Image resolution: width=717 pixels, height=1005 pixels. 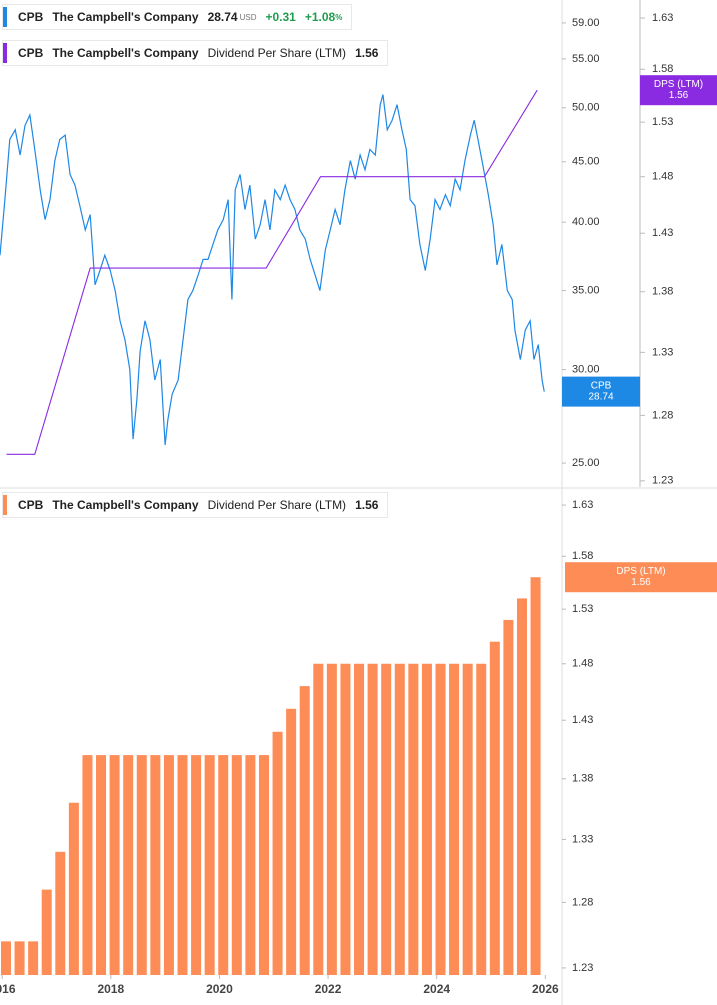 I want to click on x-tick-label: 2018, so click(x=110, y=989).